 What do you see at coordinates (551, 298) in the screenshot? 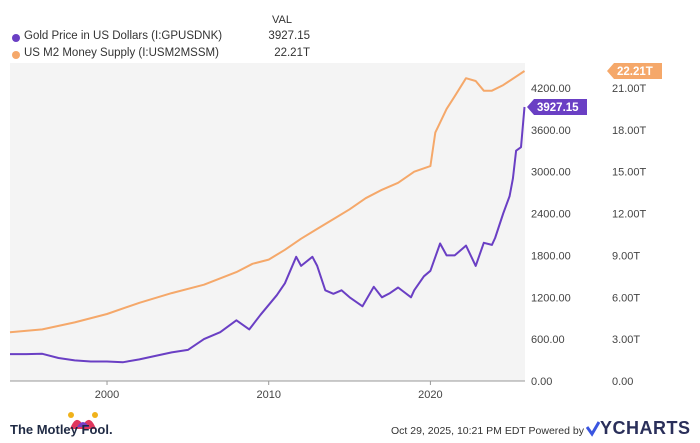
I see `left-axis-tick-label: 1200.00` at bounding box center [551, 298].